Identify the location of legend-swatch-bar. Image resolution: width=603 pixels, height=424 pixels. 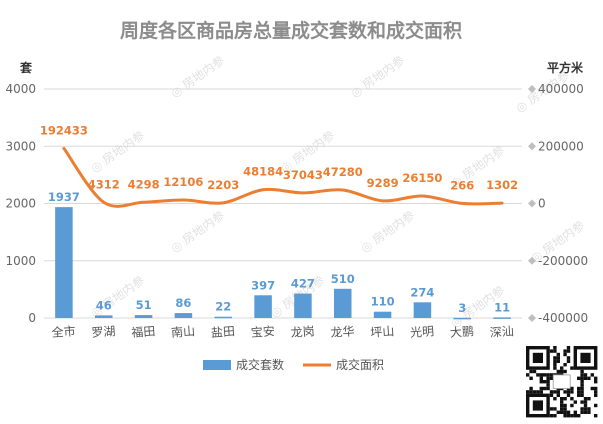
(217, 365).